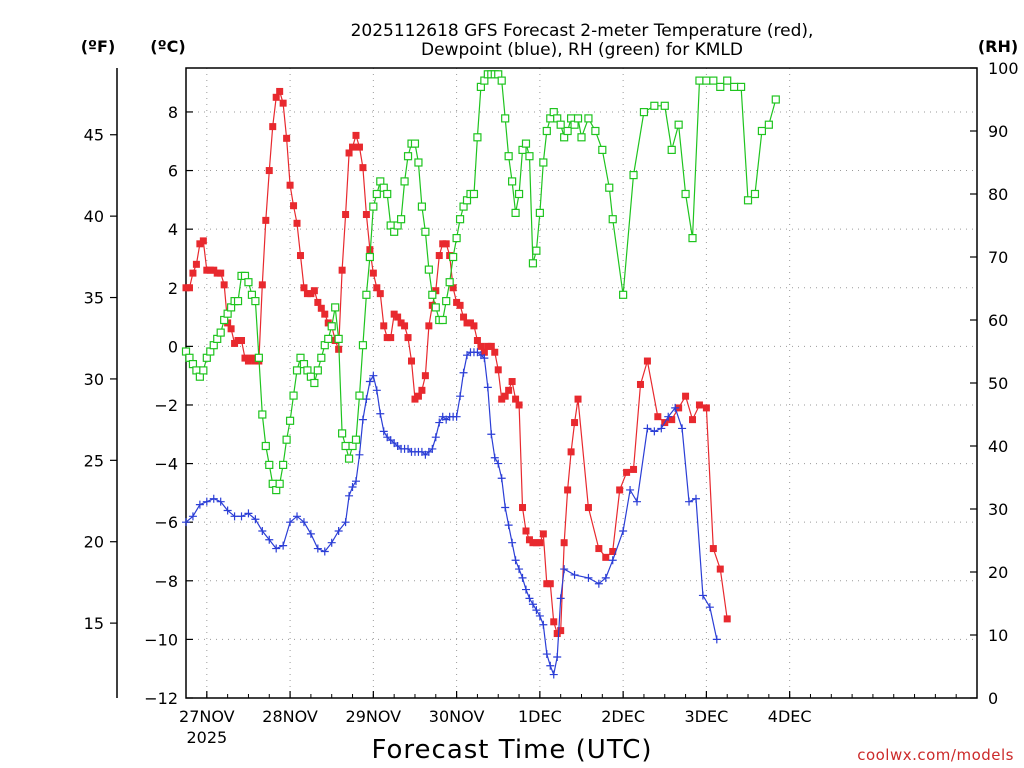 The image size is (1024, 768). What do you see at coordinates (100, 379) in the screenshot?
I see `fahrenheit-axis: 45 40 35 30 25 20 15` at bounding box center [100, 379].